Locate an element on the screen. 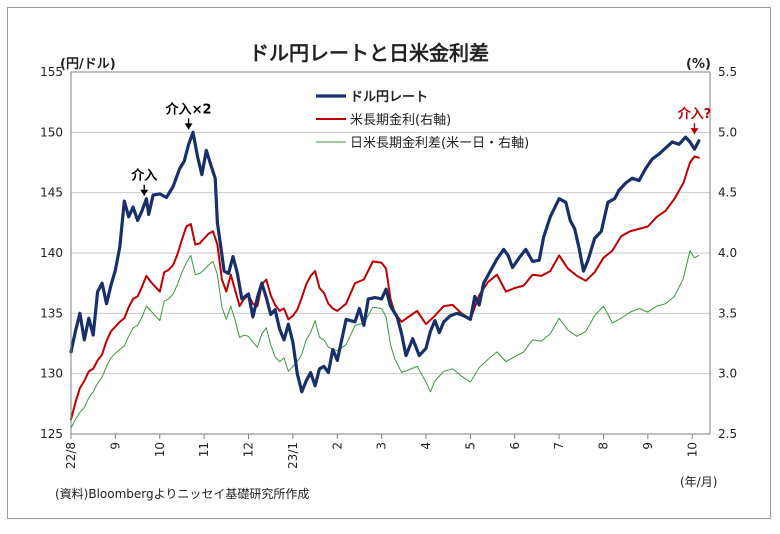 The height and width of the screenshot is (534, 780). y-left-tick-label: 140 is located at coordinates (51, 253).